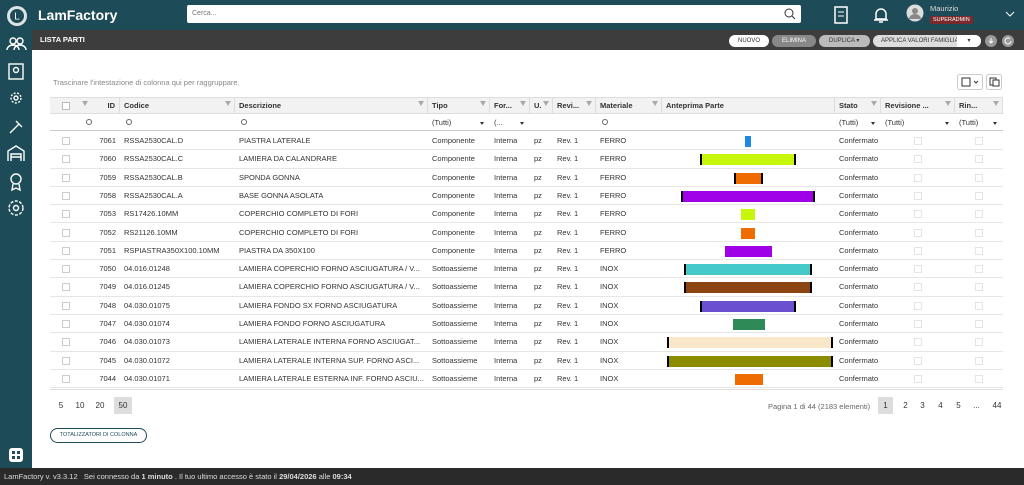  What do you see at coordinates (16, 208) in the screenshot?
I see `settings-icon` at bounding box center [16, 208].